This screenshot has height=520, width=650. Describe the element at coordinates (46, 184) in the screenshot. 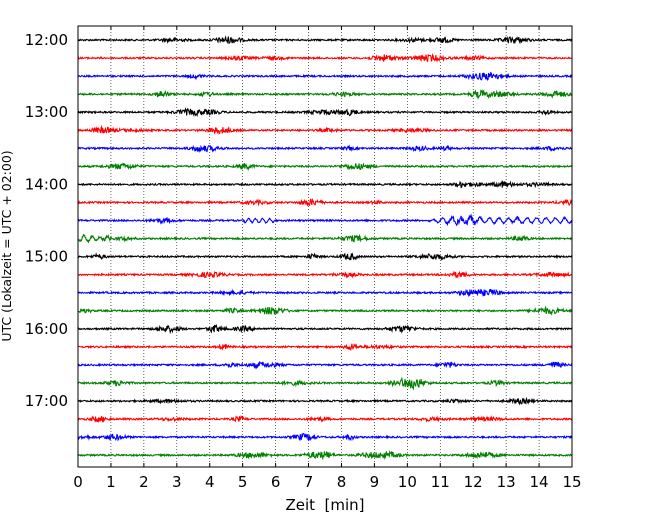

I see `y-tick-label: 14:00` at that location.